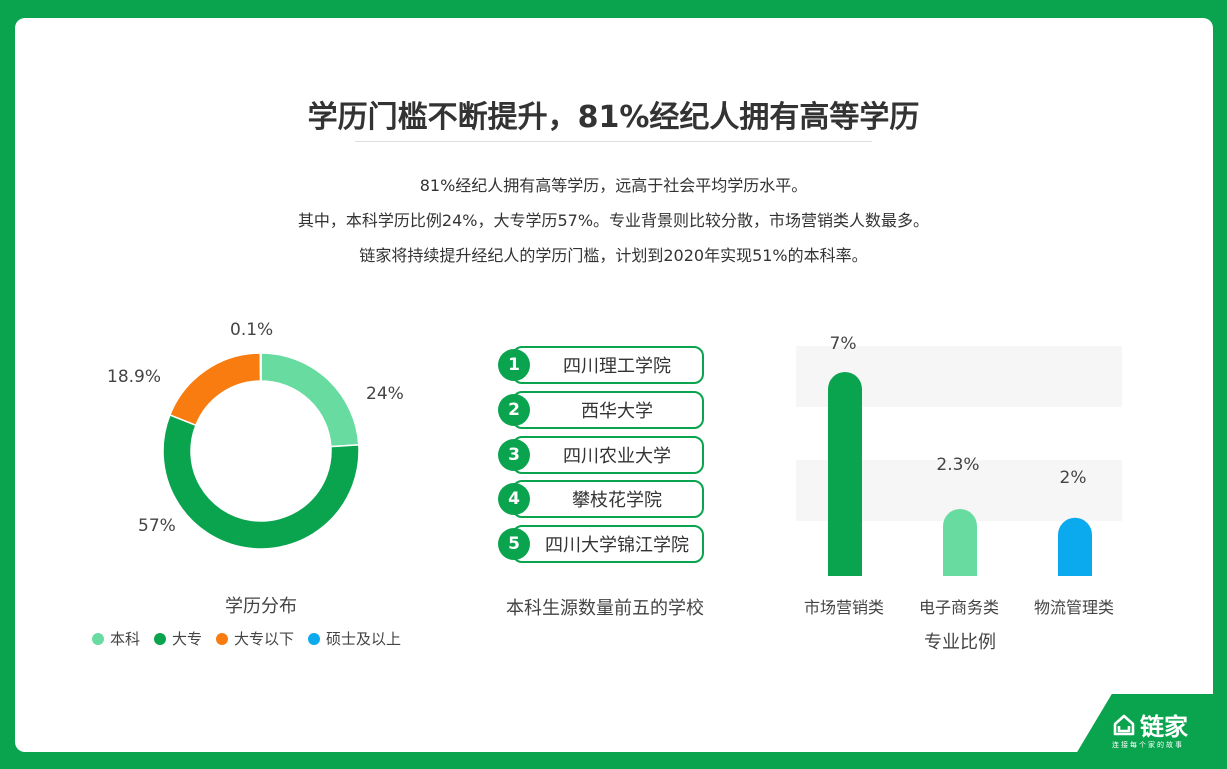  I want to click on major-bar-chart, so click(959, 461).